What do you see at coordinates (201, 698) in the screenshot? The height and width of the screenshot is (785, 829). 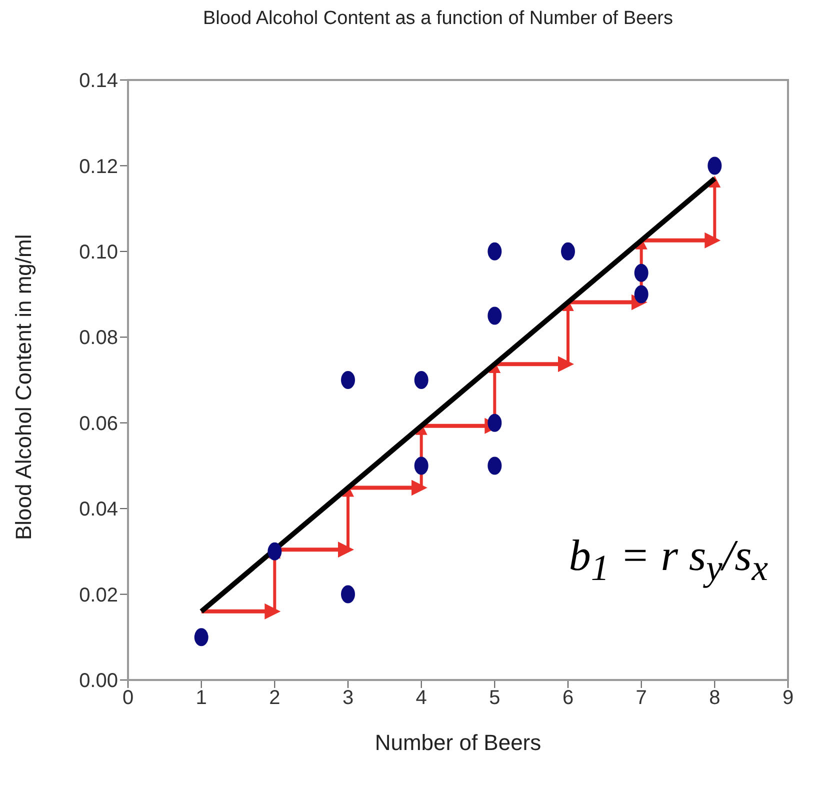 I see `x-tick-label: 1` at bounding box center [201, 698].